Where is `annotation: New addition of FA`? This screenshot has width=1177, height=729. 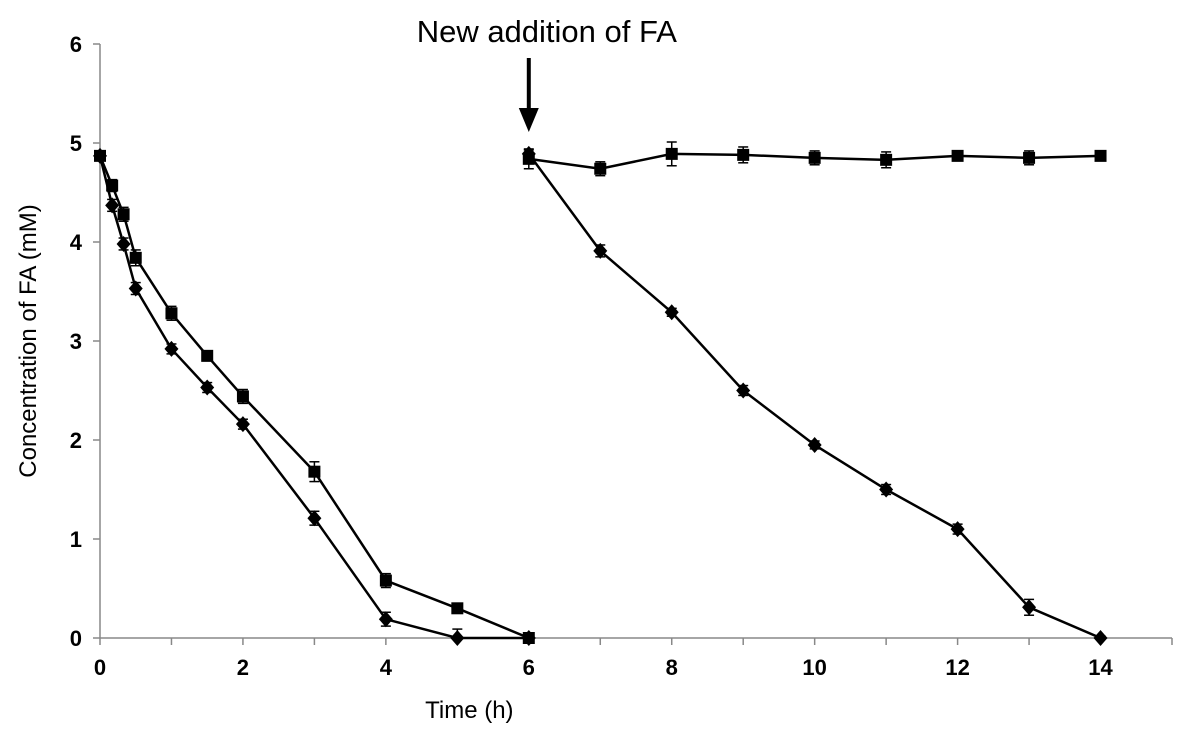
annotation: New addition of FA is located at coordinates (547, 73).